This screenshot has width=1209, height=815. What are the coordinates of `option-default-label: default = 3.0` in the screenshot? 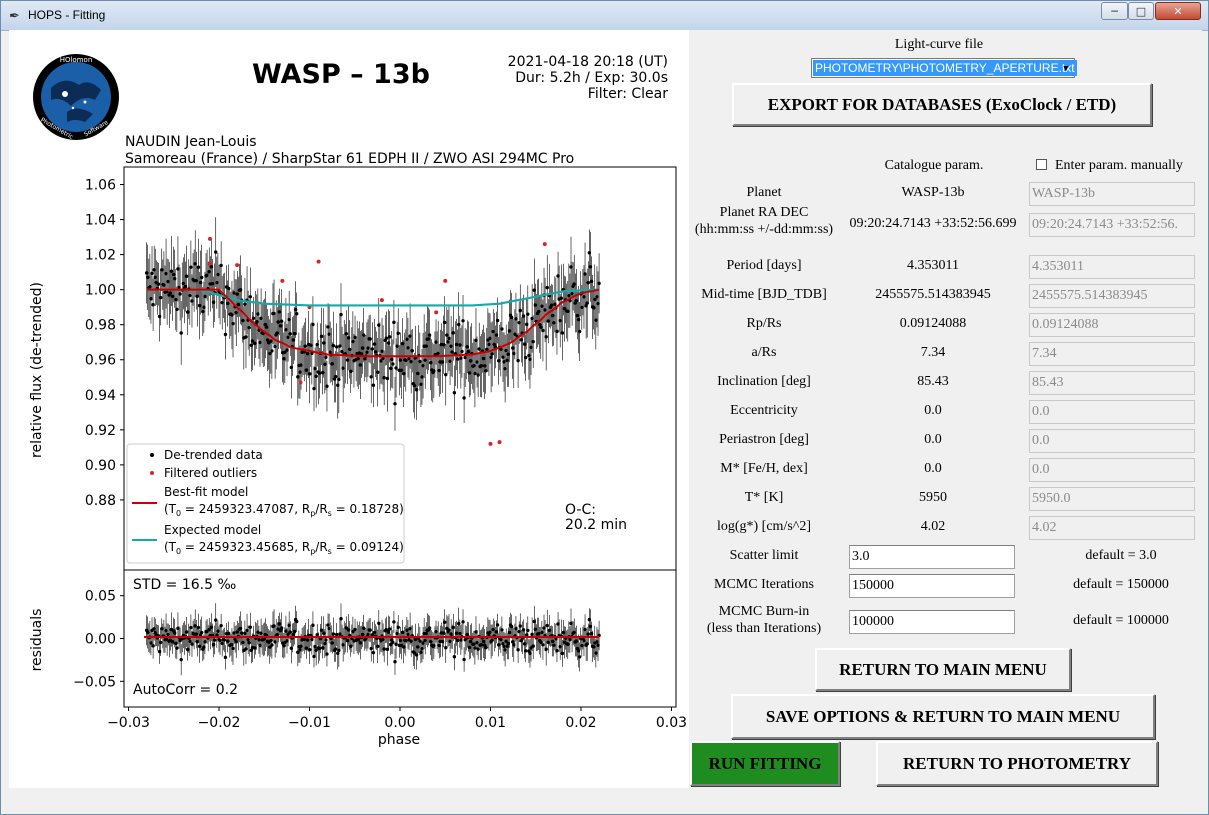 It's located at (1121, 555).